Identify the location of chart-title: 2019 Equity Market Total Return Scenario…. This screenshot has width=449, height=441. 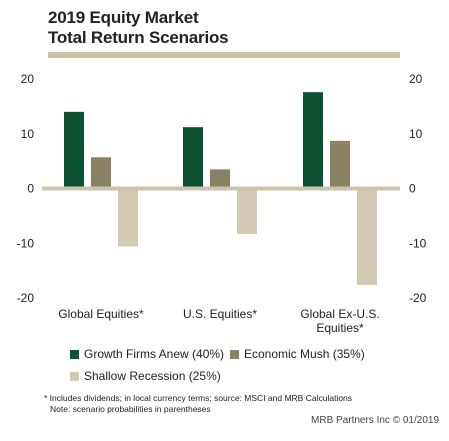
(138, 28).